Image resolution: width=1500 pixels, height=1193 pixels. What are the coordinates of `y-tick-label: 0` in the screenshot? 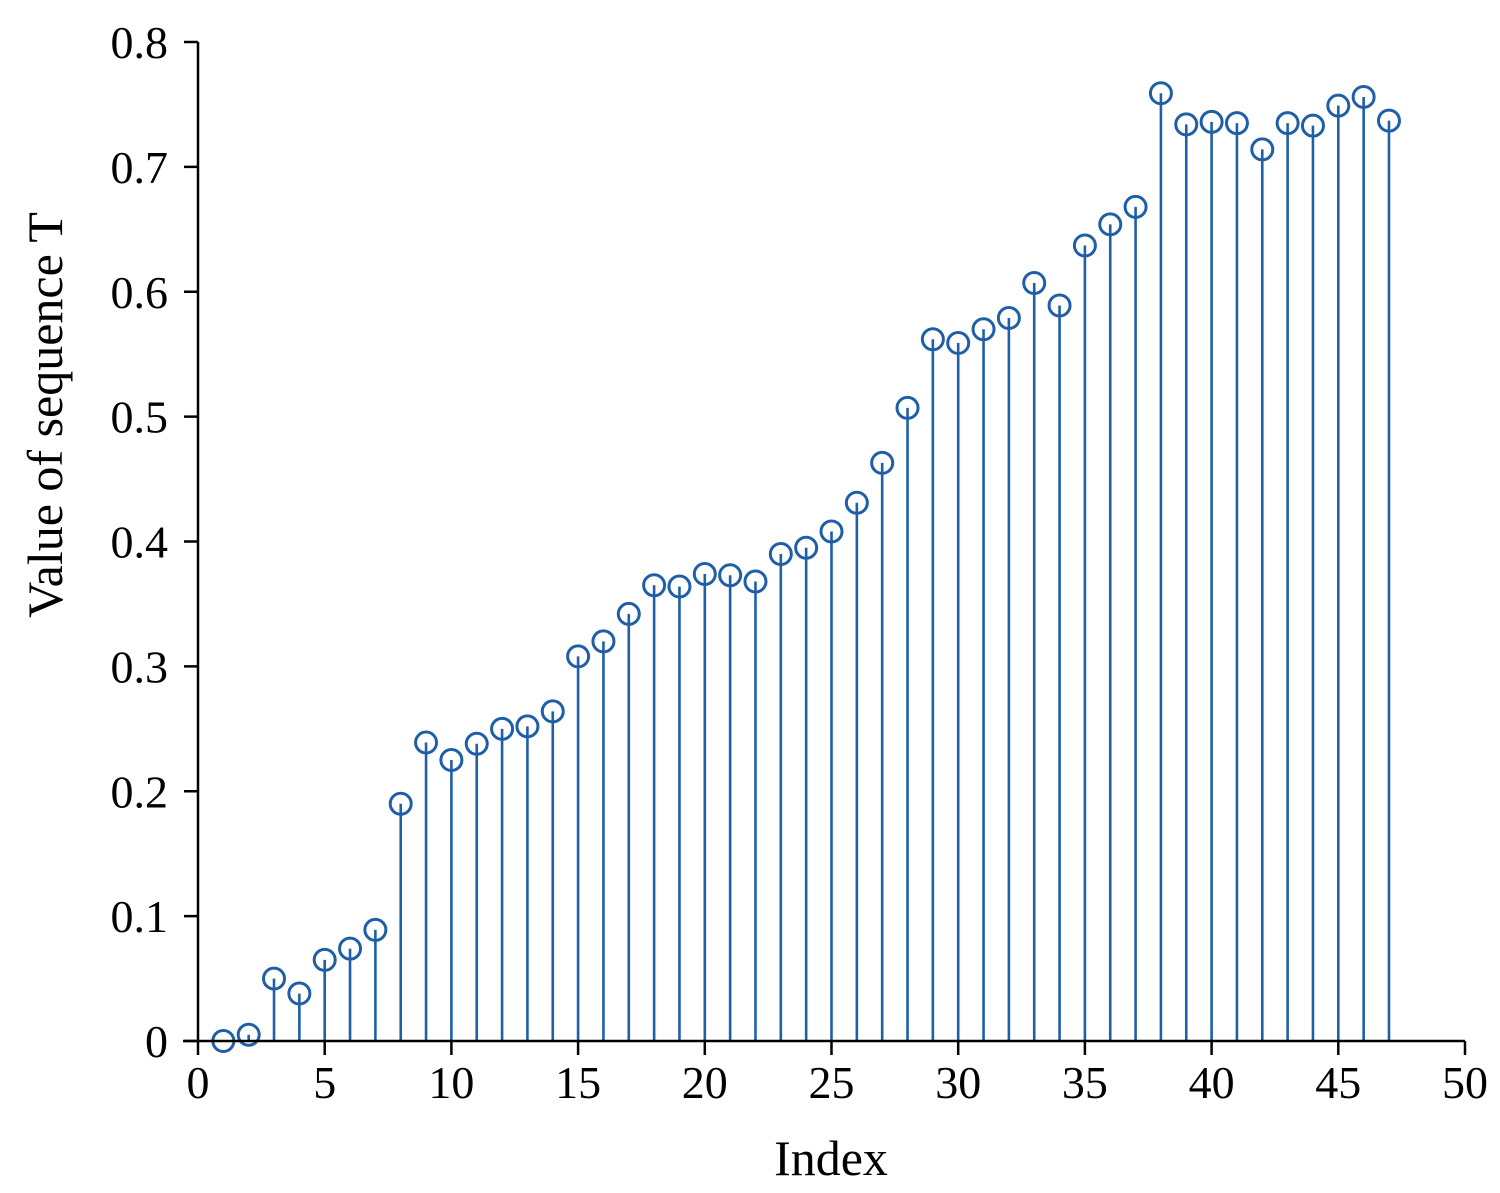 It's located at (156, 1041).